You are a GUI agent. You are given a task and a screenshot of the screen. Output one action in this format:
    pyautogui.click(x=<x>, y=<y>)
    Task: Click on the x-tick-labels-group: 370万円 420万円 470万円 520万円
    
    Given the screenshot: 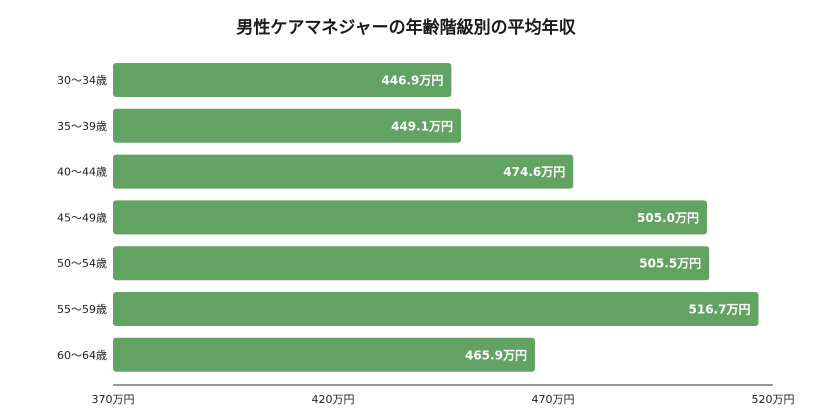 What is the action you would take?
    pyautogui.click(x=443, y=399)
    